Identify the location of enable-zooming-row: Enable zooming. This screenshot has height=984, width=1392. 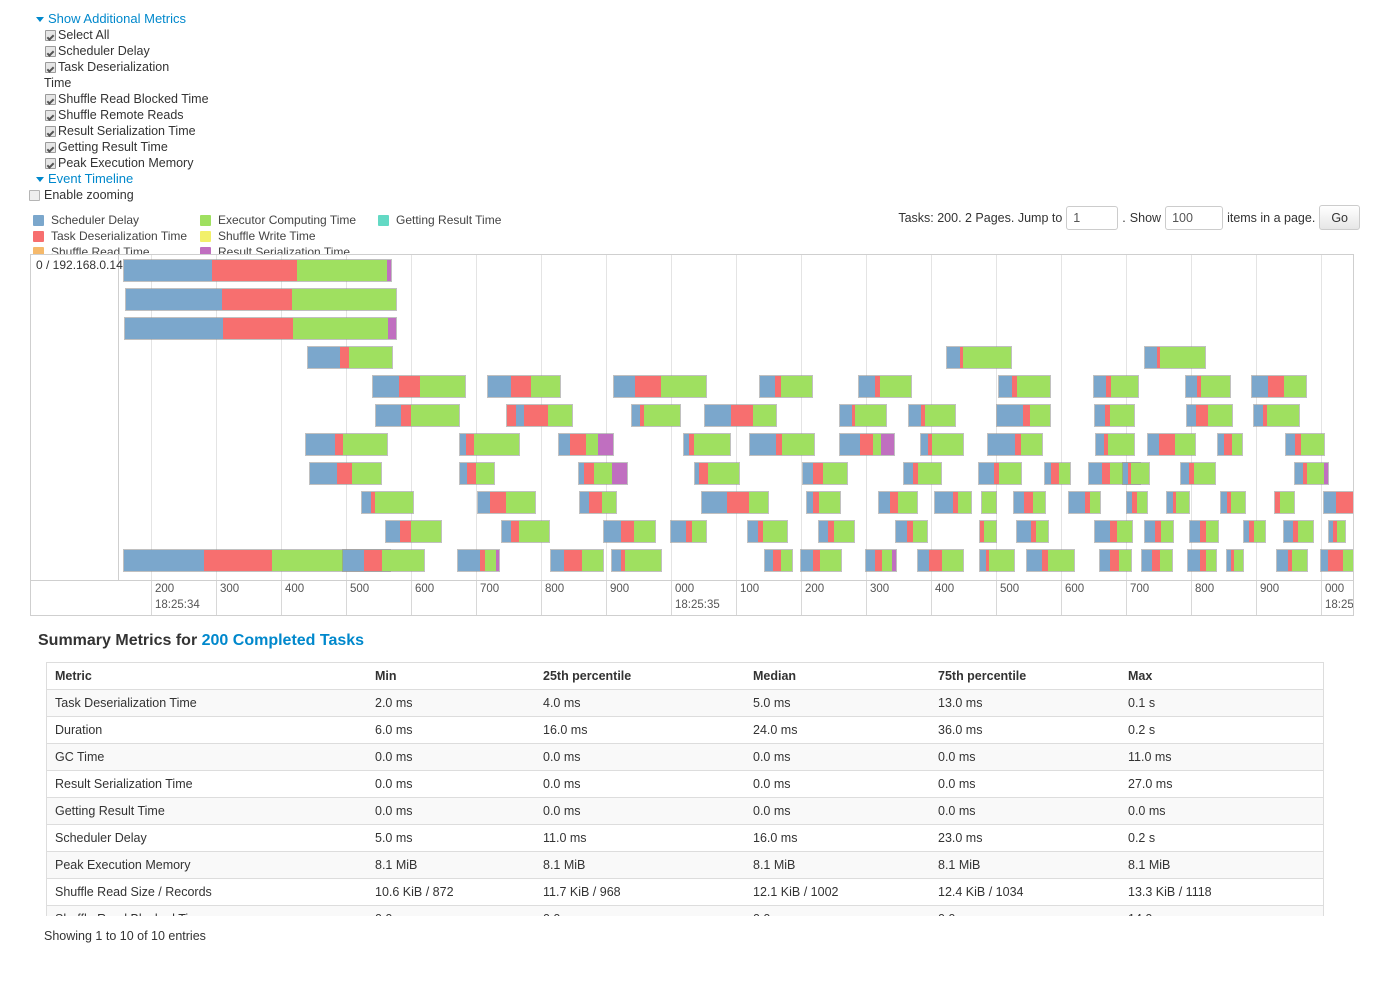
(67, 195).